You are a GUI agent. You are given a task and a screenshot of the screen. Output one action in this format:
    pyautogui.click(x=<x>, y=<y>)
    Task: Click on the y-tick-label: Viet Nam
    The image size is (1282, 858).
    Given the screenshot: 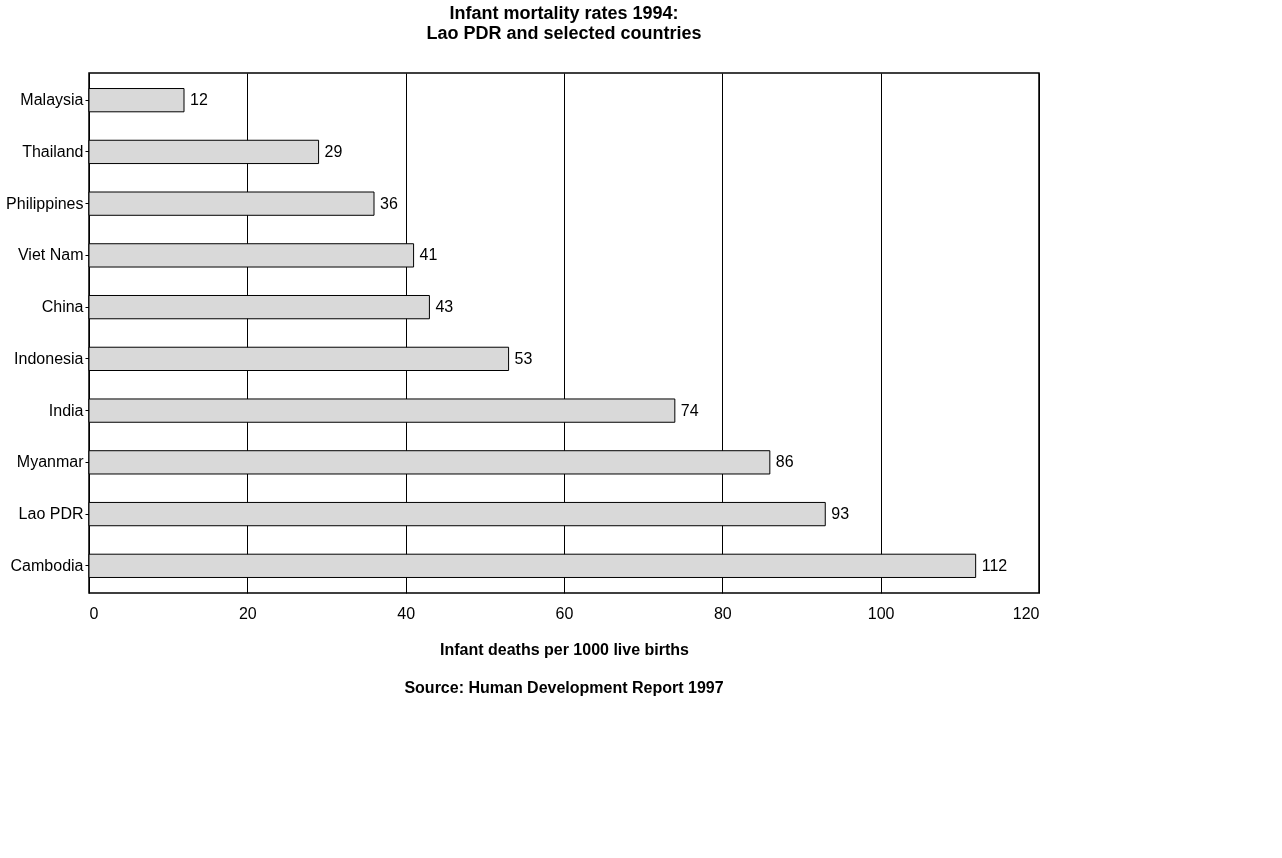 What is the action you would take?
    pyautogui.click(x=50, y=255)
    